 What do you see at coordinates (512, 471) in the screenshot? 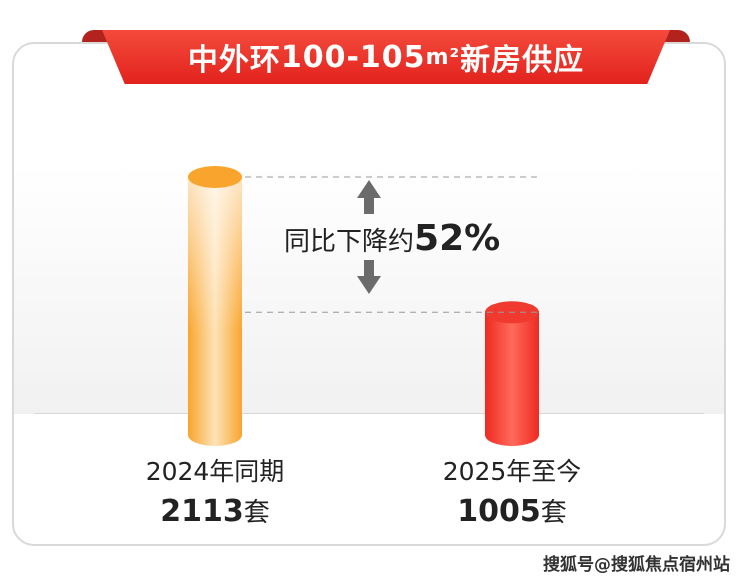
I see `category-label-1: 2025年至今` at bounding box center [512, 471].